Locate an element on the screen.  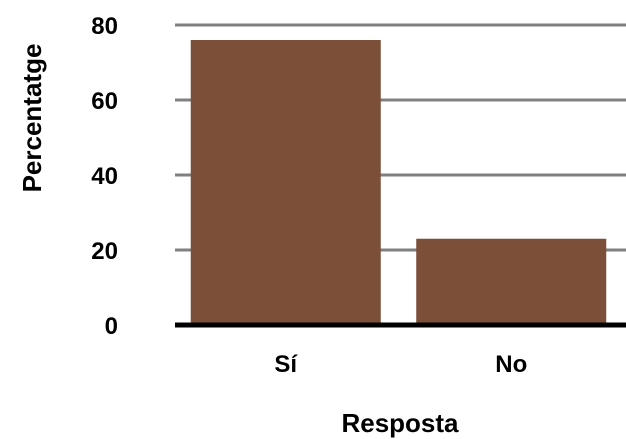
y-tick-label: 0 is located at coordinates (111, 326).